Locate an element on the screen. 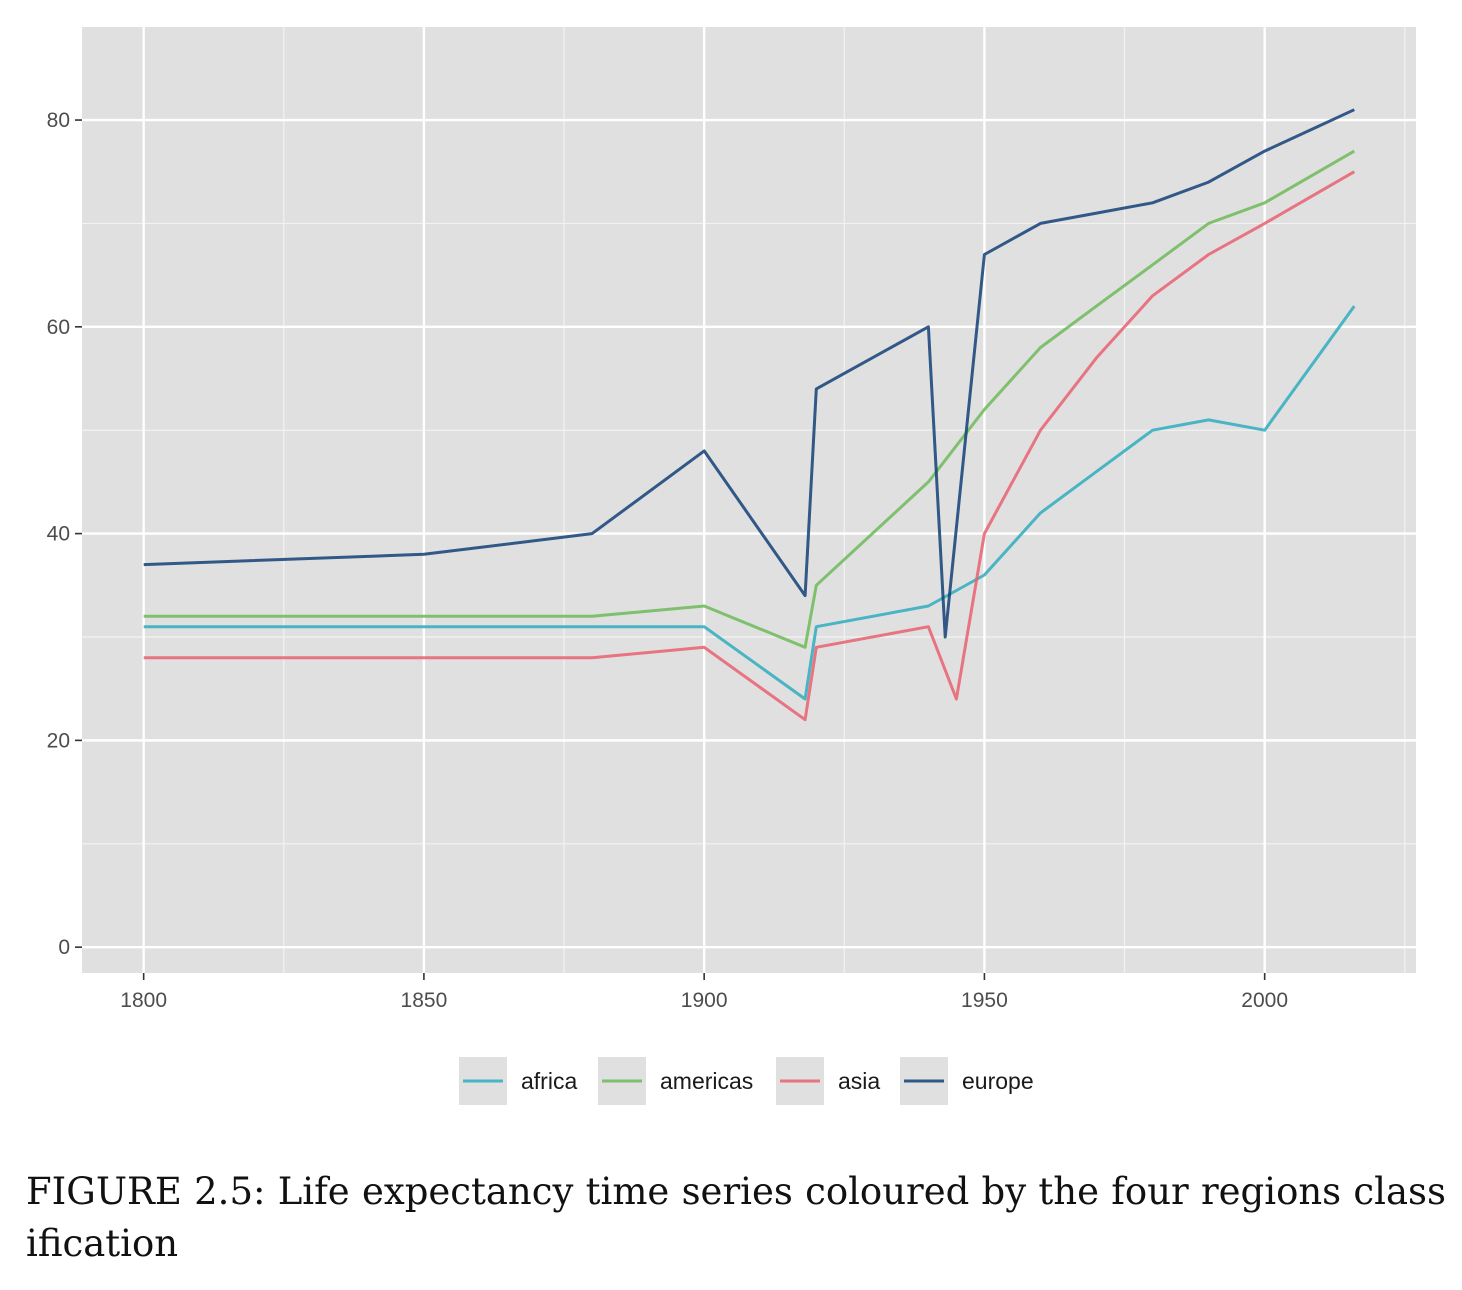  y-tick-label: 60 is located at coordinates (58, 327).